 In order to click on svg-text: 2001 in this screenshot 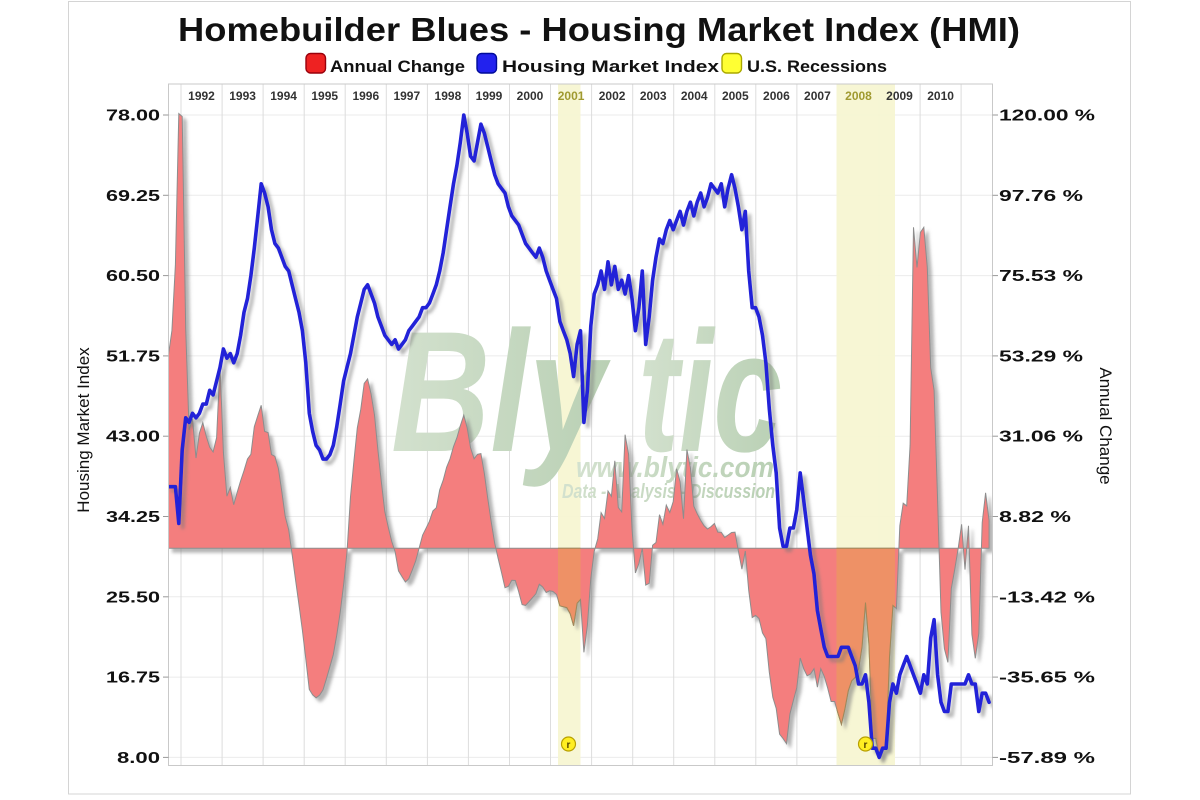, I will do `click(571, 96)`.